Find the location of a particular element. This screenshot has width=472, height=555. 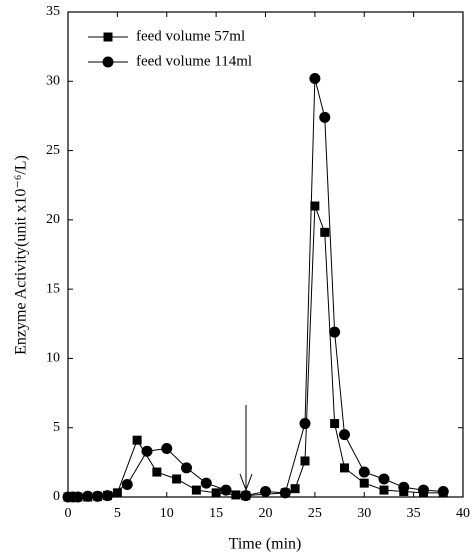

x-tick-label: 40 is located at coordinates (463, 513).